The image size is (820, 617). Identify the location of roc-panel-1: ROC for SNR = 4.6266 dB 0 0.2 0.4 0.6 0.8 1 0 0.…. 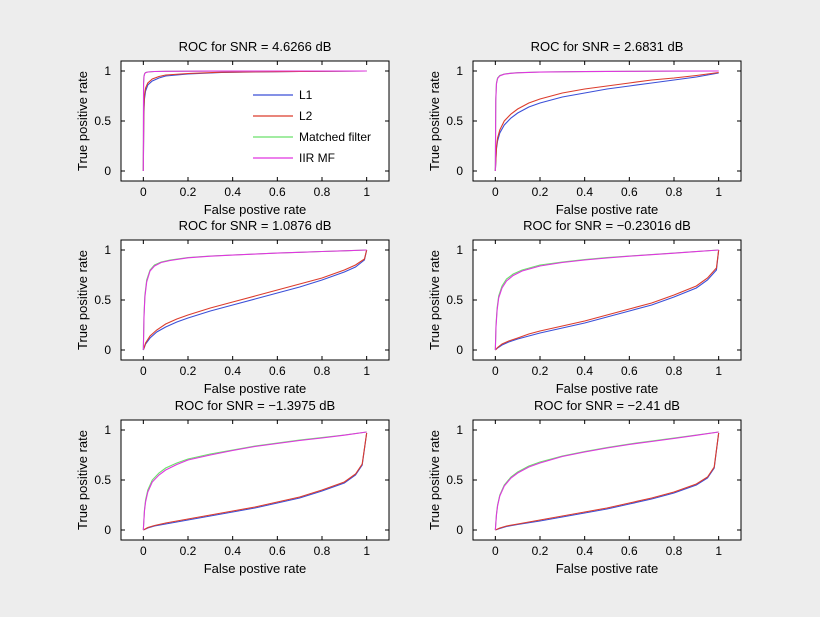
(232, 128).